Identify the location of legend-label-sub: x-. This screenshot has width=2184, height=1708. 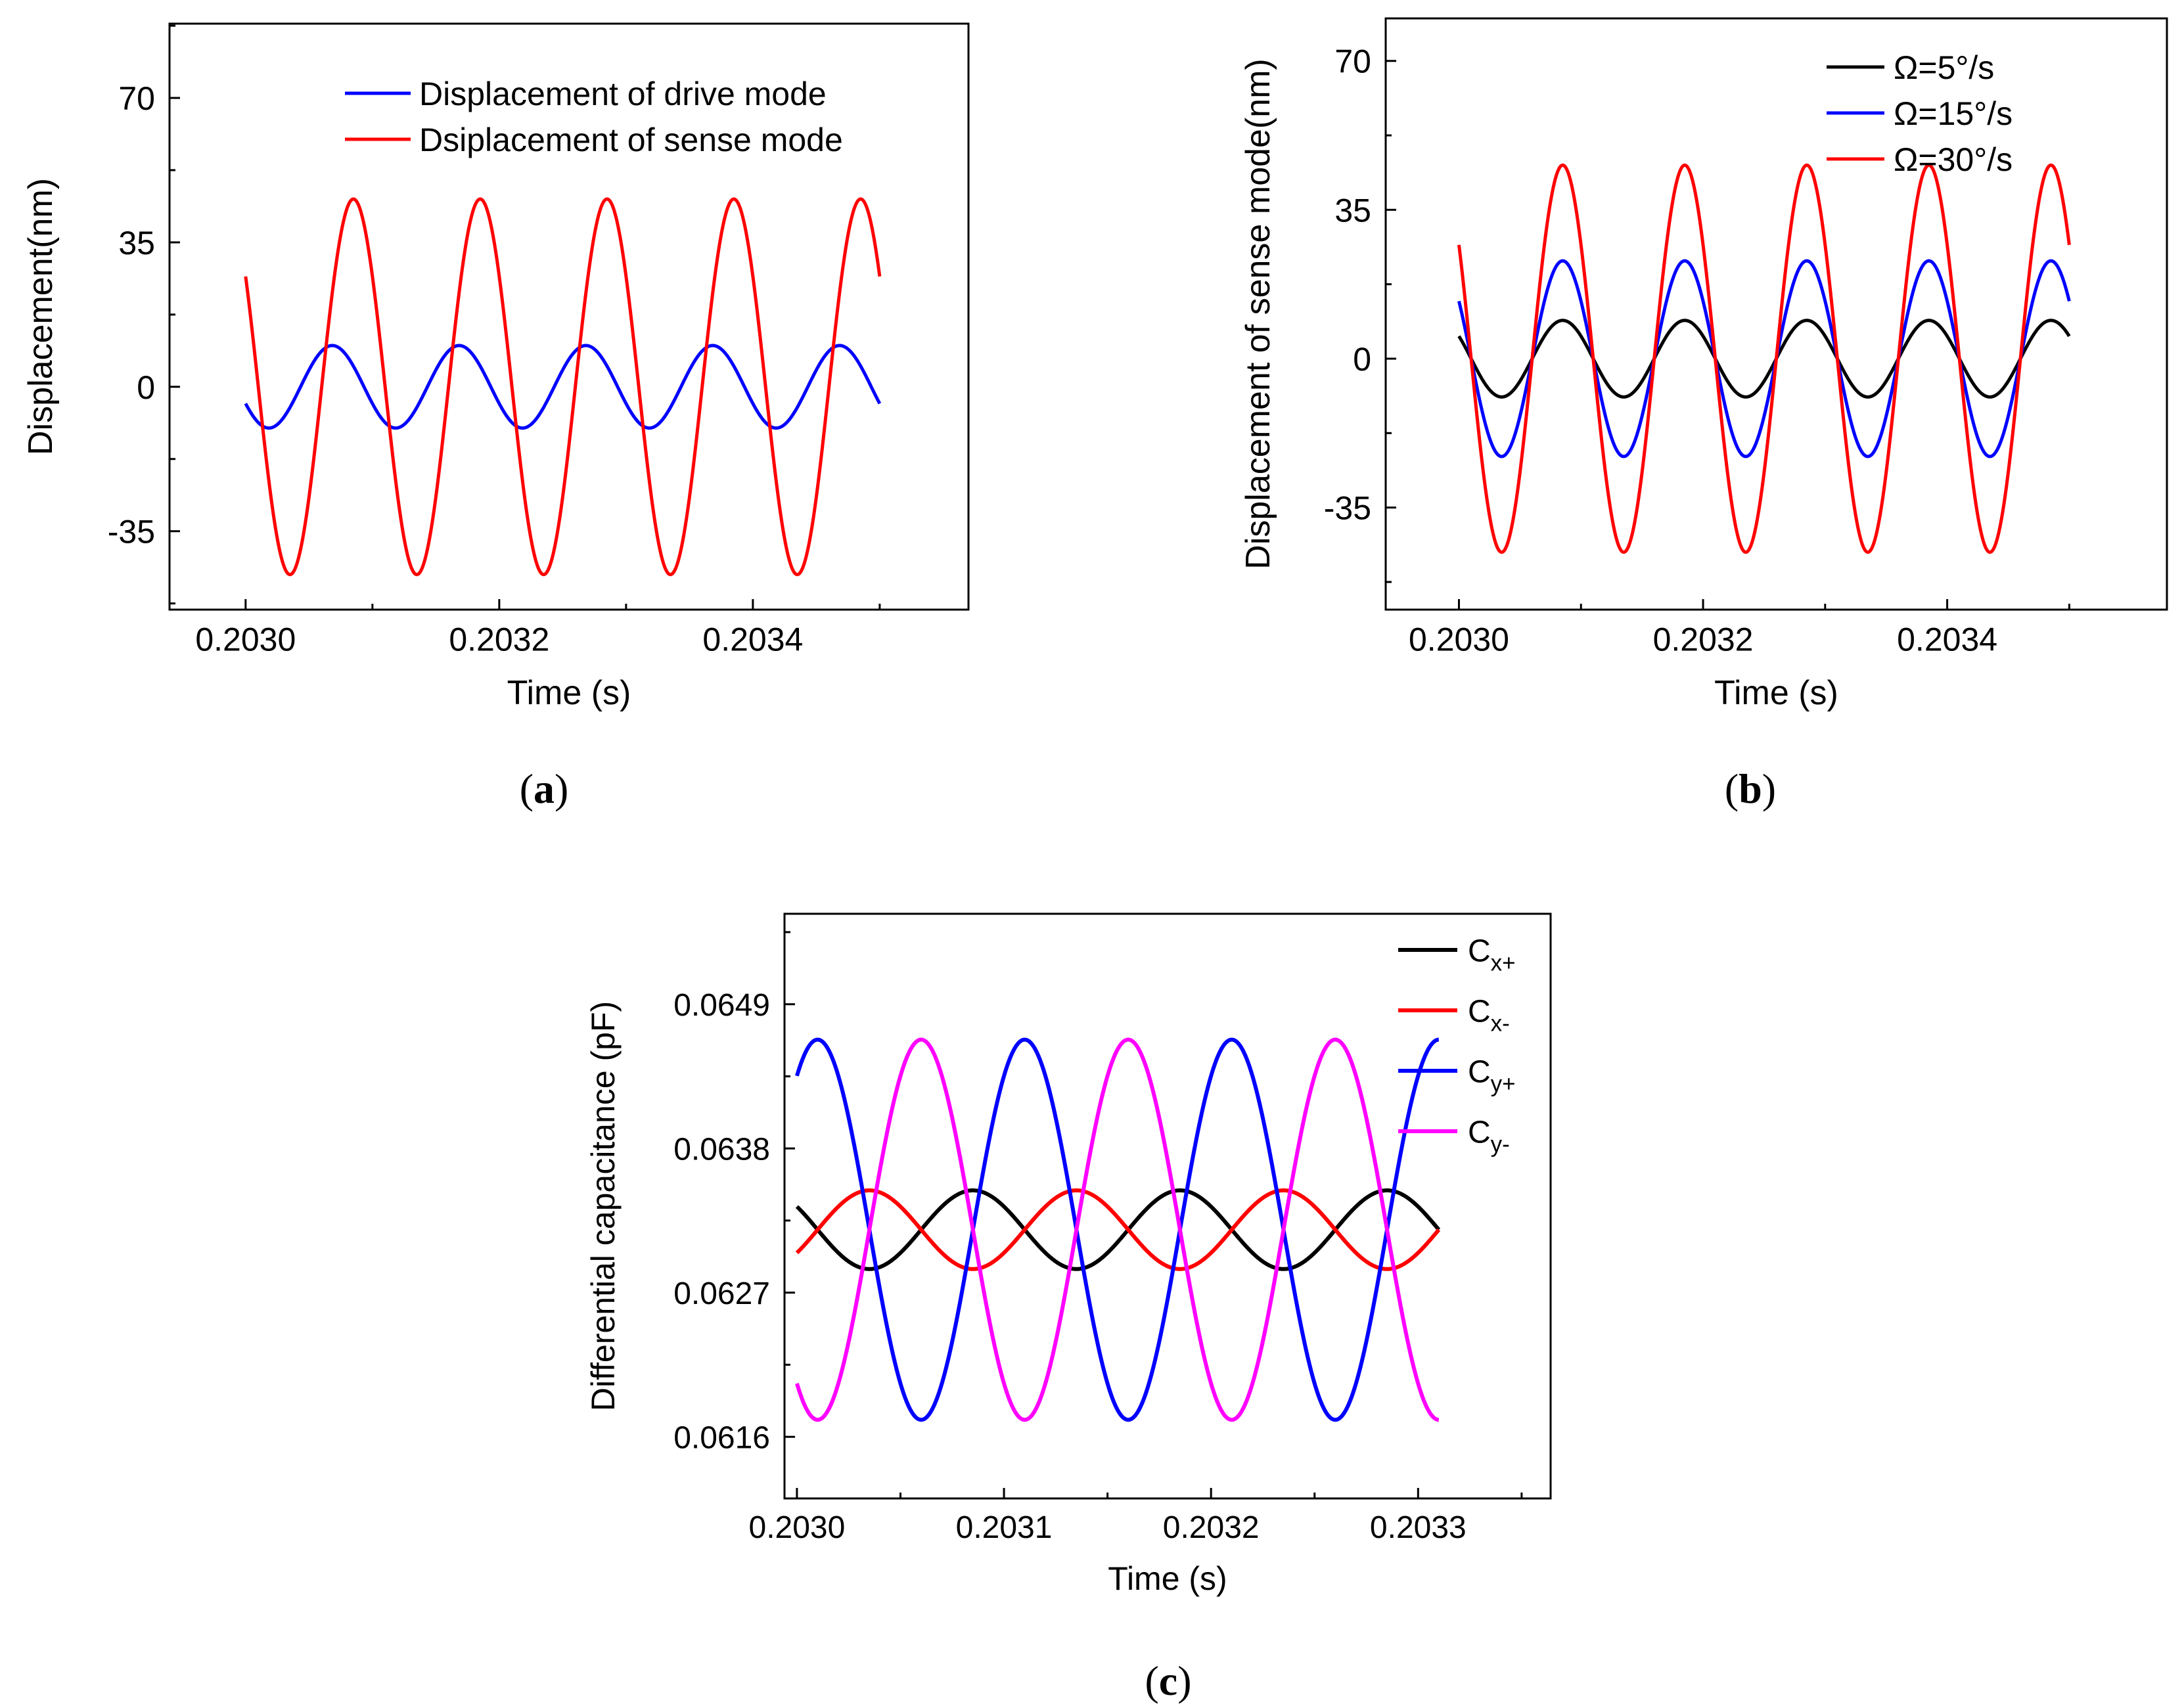
(1500, 1023).